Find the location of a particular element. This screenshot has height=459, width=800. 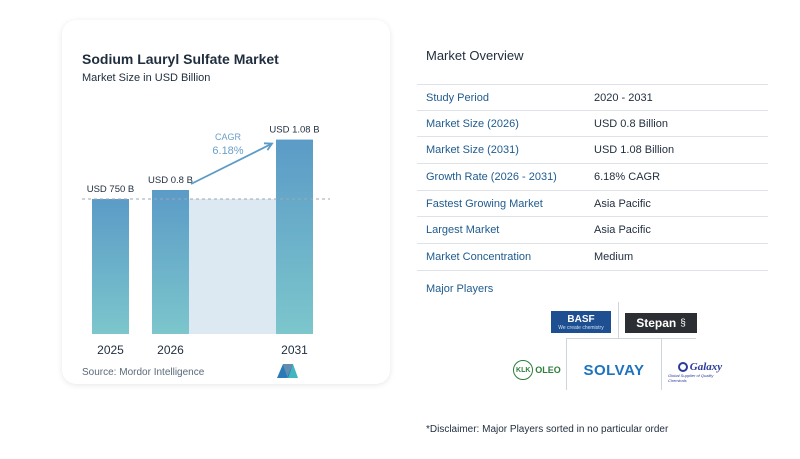

comparison-band is located at coordinates (232, 266).